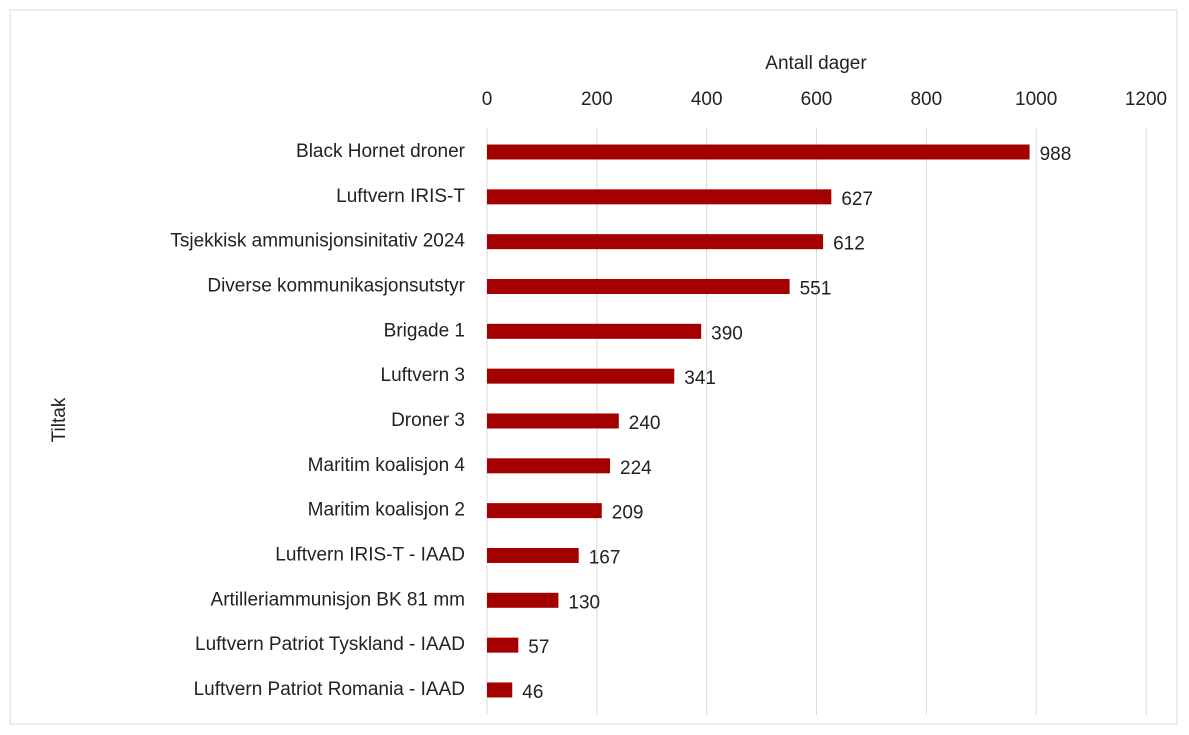 The height and width of the screenshot is (735, 1189). I want to click on x-tick-label: 0, so click(487, 99).